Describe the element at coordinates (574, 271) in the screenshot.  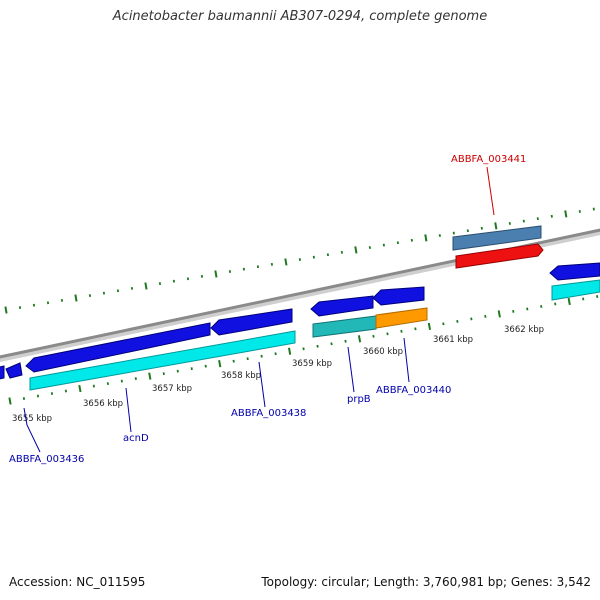
I see `cds-feature-blue-right` at that location.